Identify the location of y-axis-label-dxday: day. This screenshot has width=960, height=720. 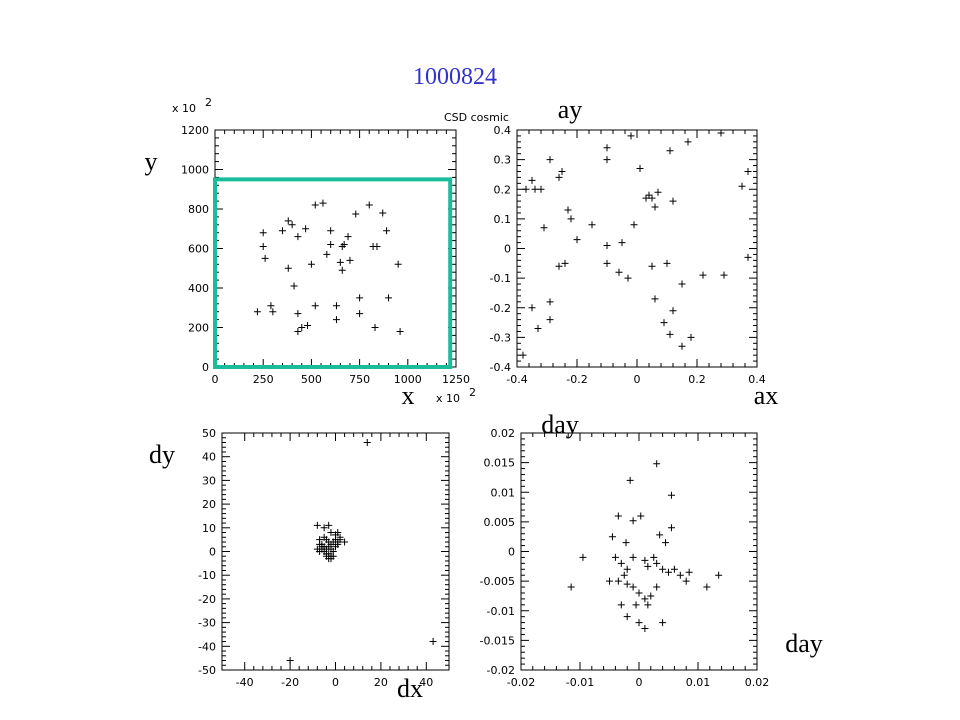
(804, 643).